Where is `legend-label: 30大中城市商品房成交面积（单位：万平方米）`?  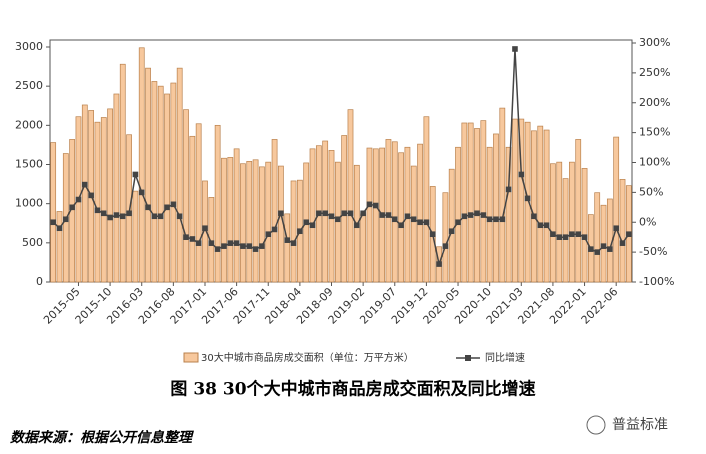 legend-label: 30大中城市商品房成交面积（单位：万平方米） is located at coordinates (307, 357).